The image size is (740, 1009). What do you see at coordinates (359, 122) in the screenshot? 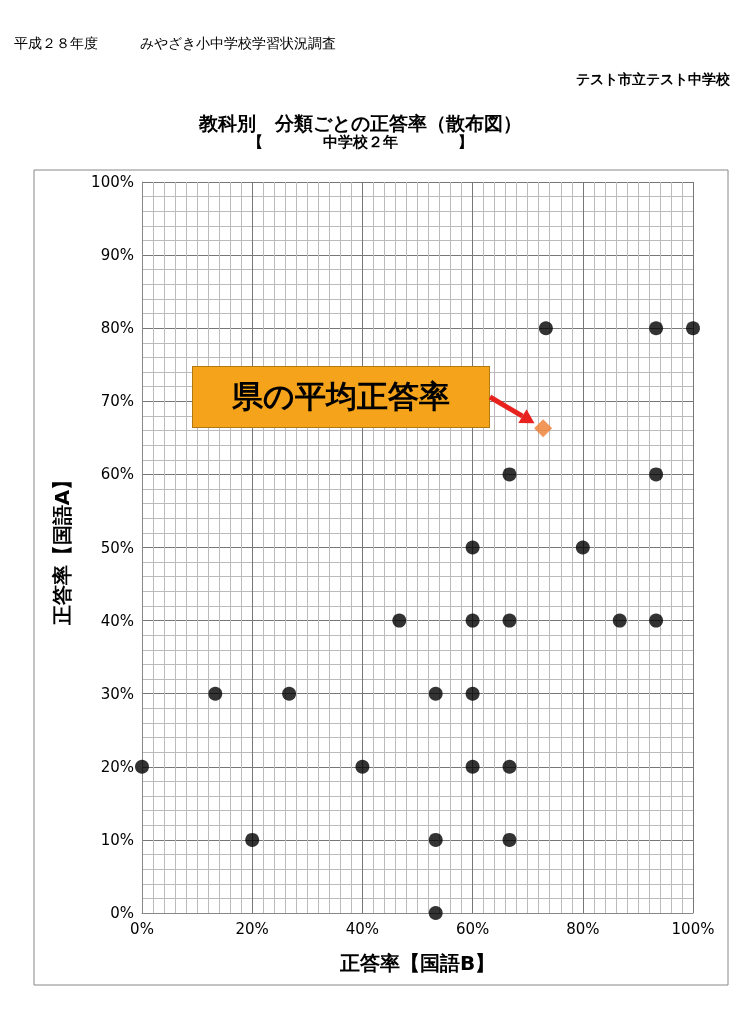
I see `chart-title: 教科別 分類ごとの正答率（散布図）` at bounding box center [359, 122].